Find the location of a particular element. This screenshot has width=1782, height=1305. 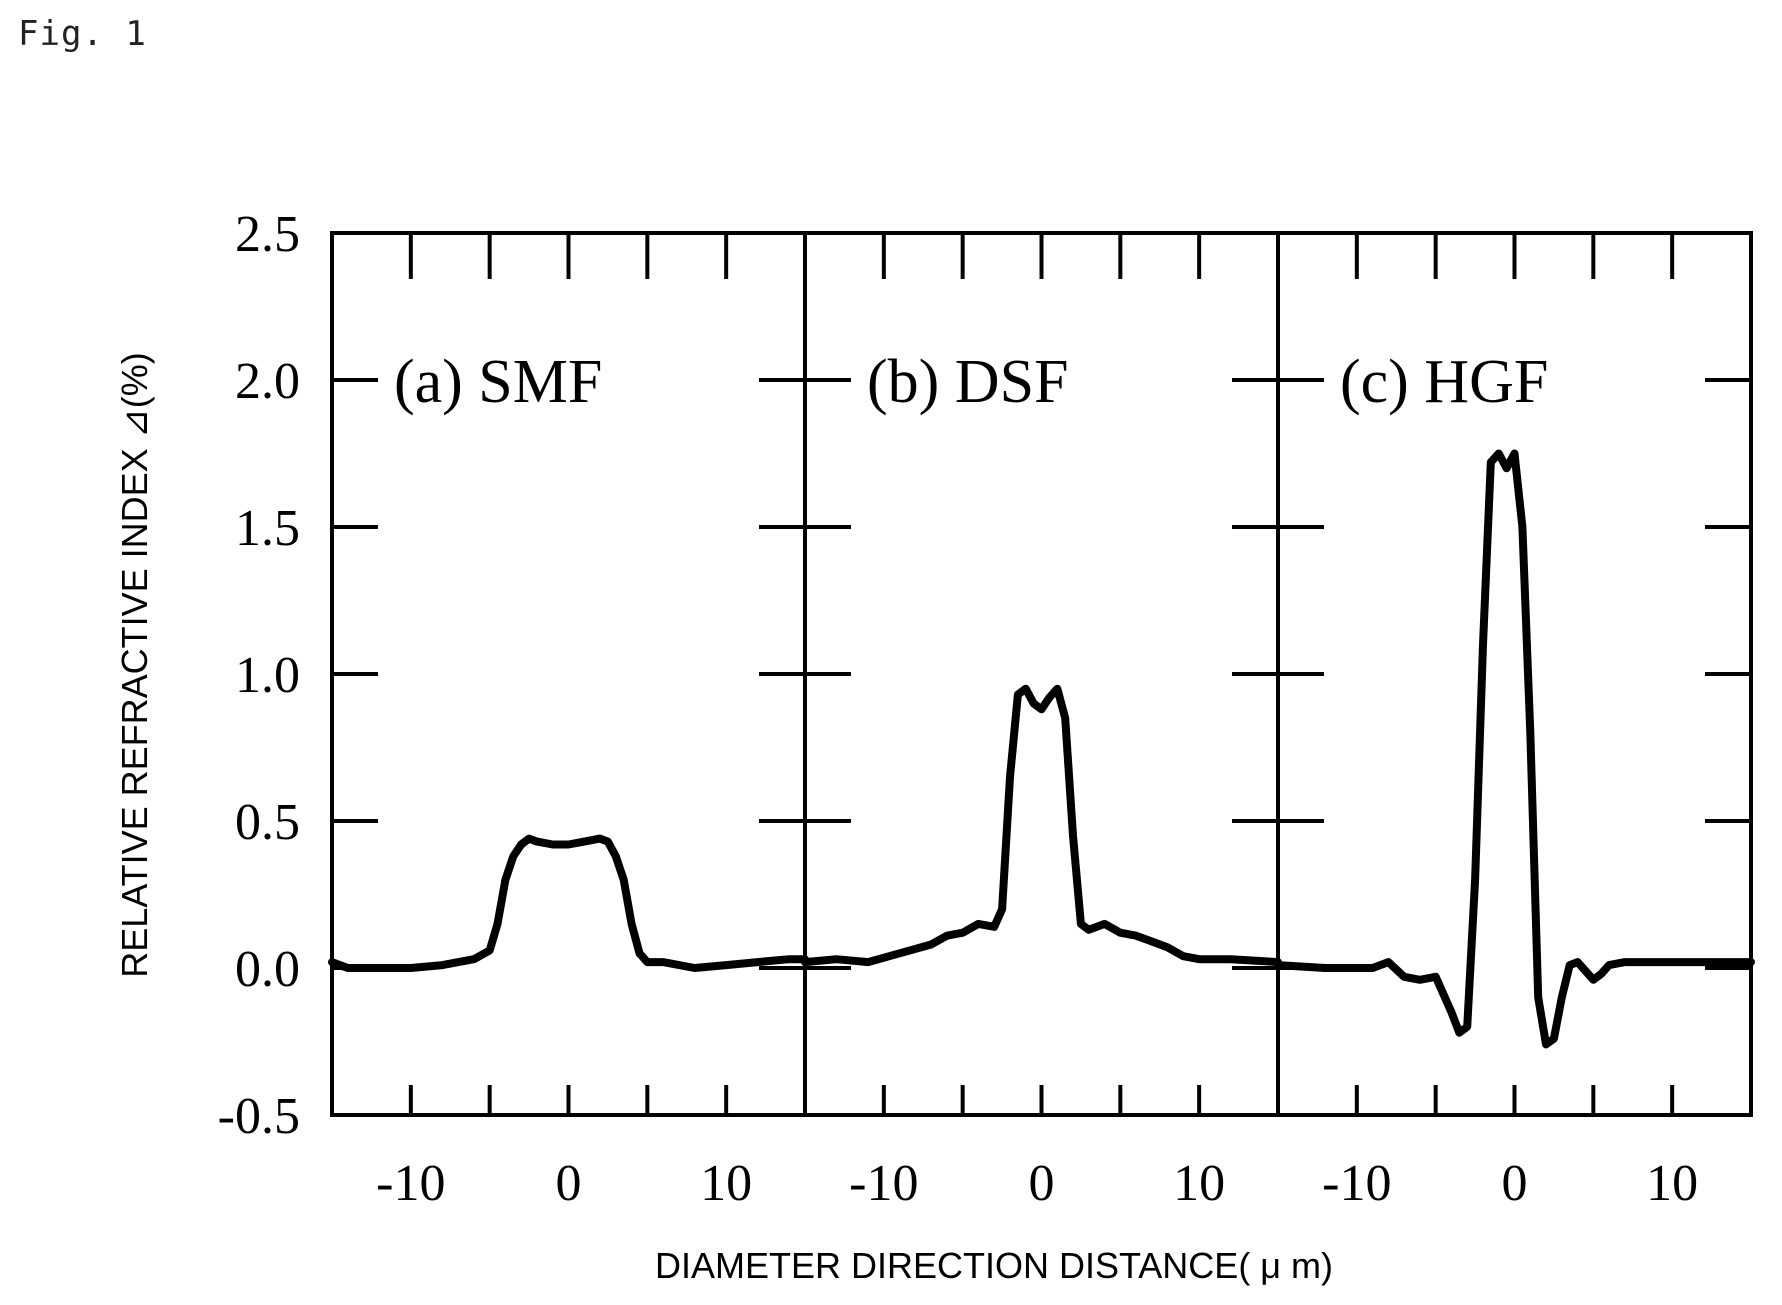

y-tick-label: 1.5 is located at coordinates (267, 528).